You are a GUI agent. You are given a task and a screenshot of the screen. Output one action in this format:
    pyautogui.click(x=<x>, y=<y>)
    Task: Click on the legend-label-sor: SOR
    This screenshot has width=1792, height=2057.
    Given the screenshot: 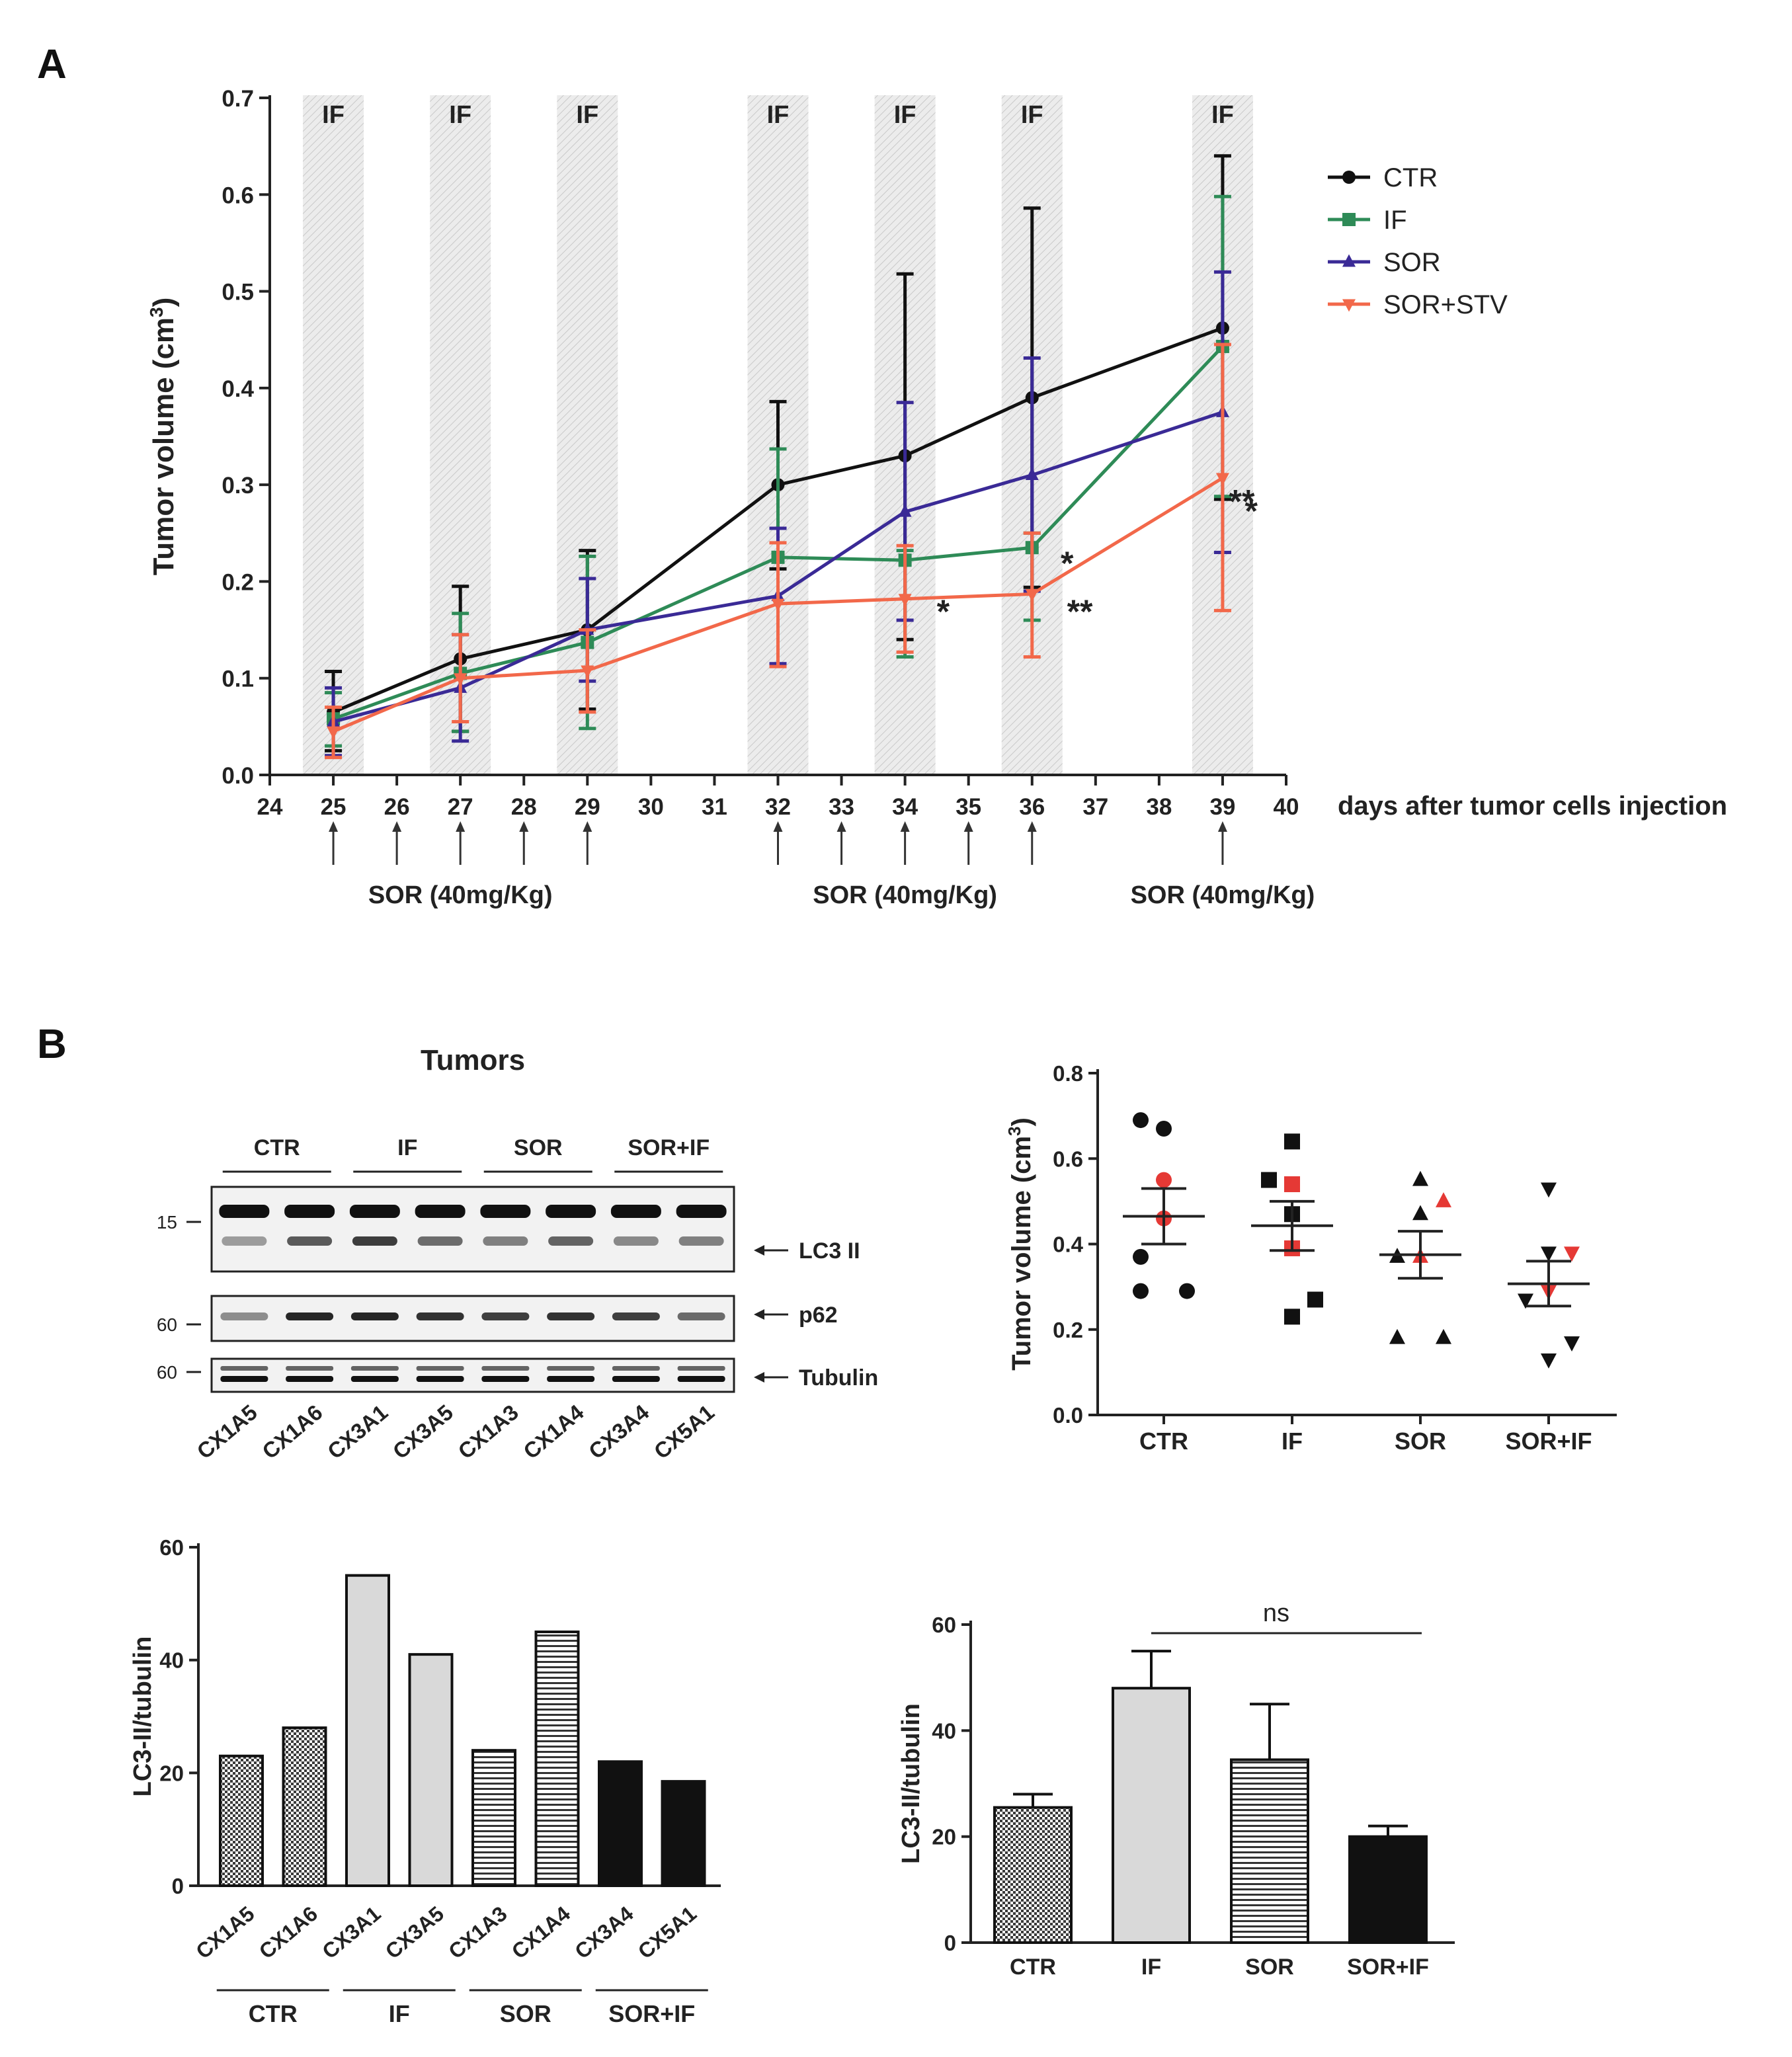 What is the action you would take?
    pyautogui.click(x=1412, y=262)
    